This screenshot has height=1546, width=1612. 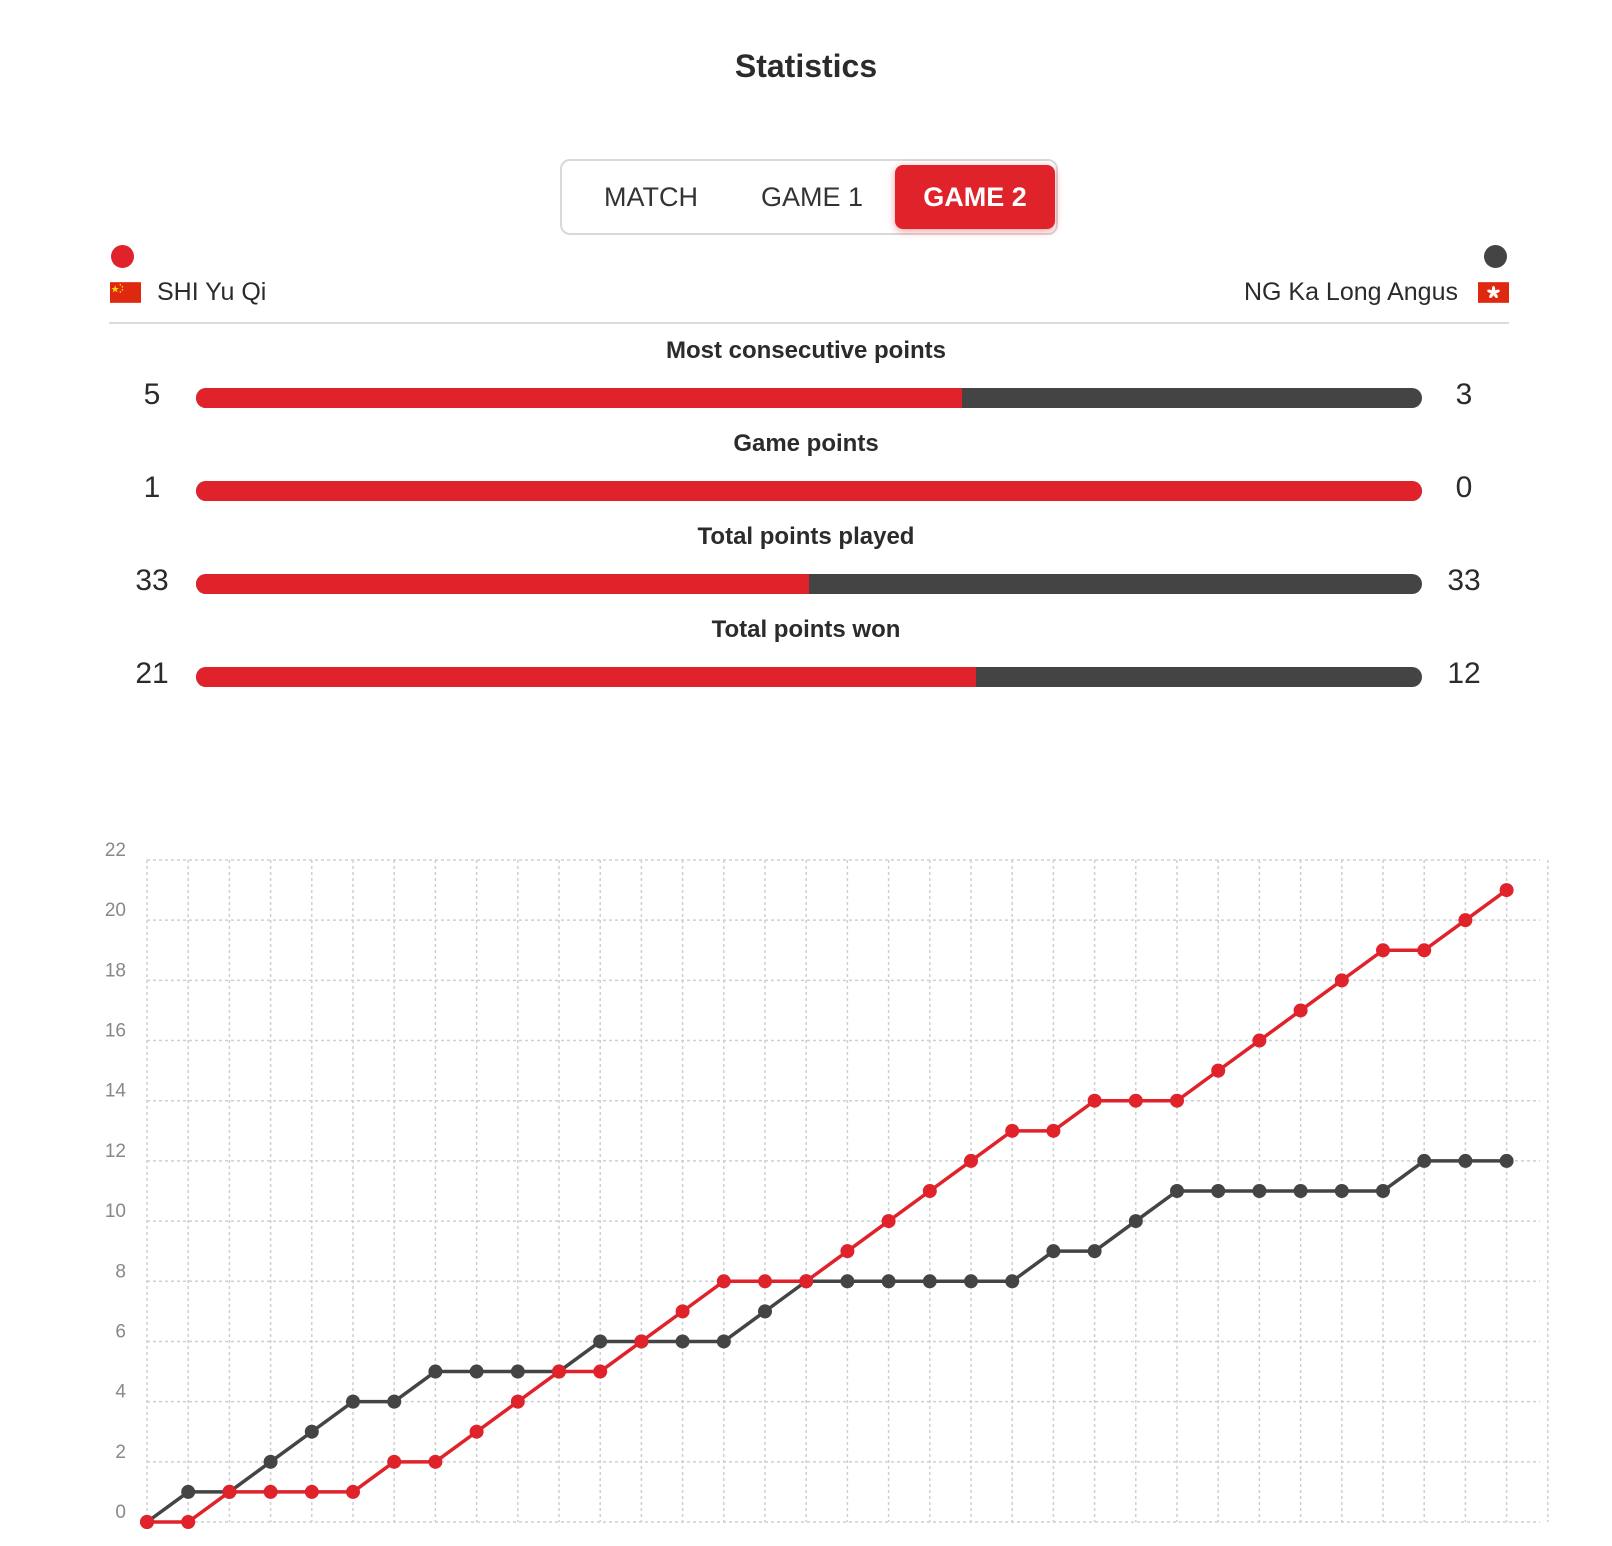 I want to click on tab-game-1: GAME 1, so click(x=812, y=197).